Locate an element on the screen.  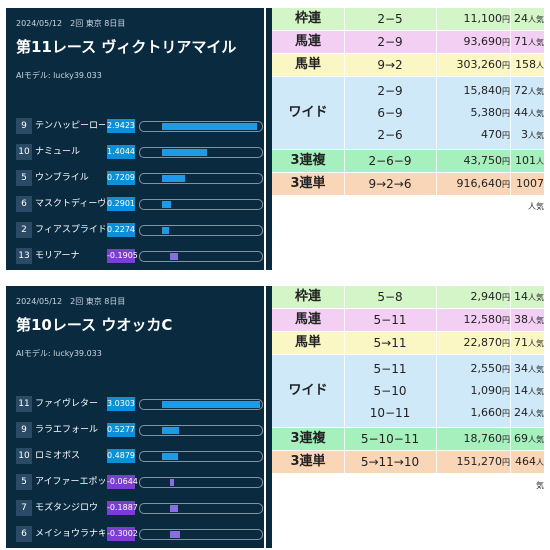
horse-number: 5 is located at coordinates (24, 482).